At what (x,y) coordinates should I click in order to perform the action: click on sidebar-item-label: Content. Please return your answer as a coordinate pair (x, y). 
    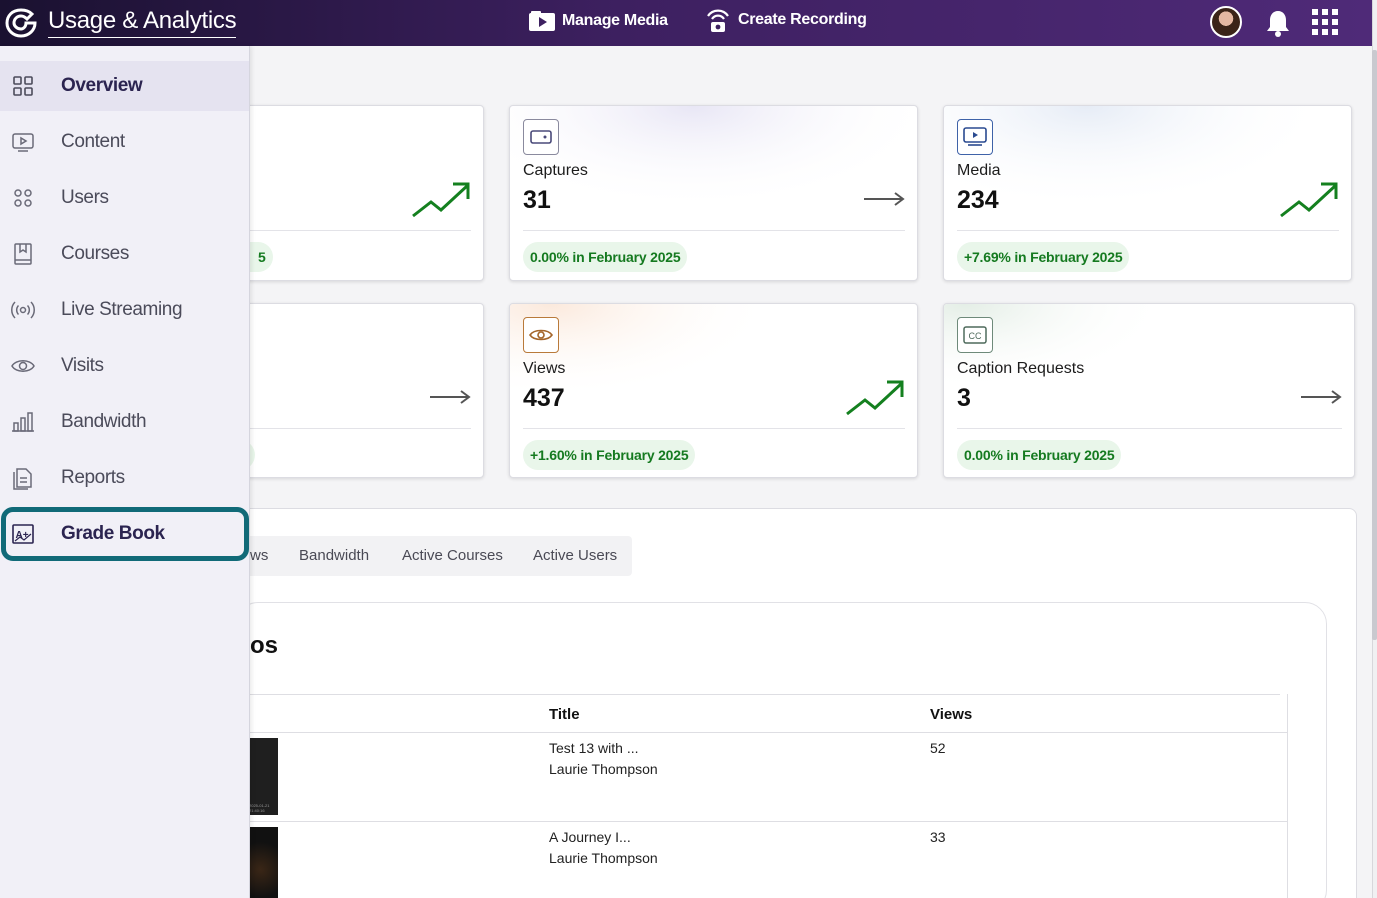
    Looking at the image, I should click on (93, 141).